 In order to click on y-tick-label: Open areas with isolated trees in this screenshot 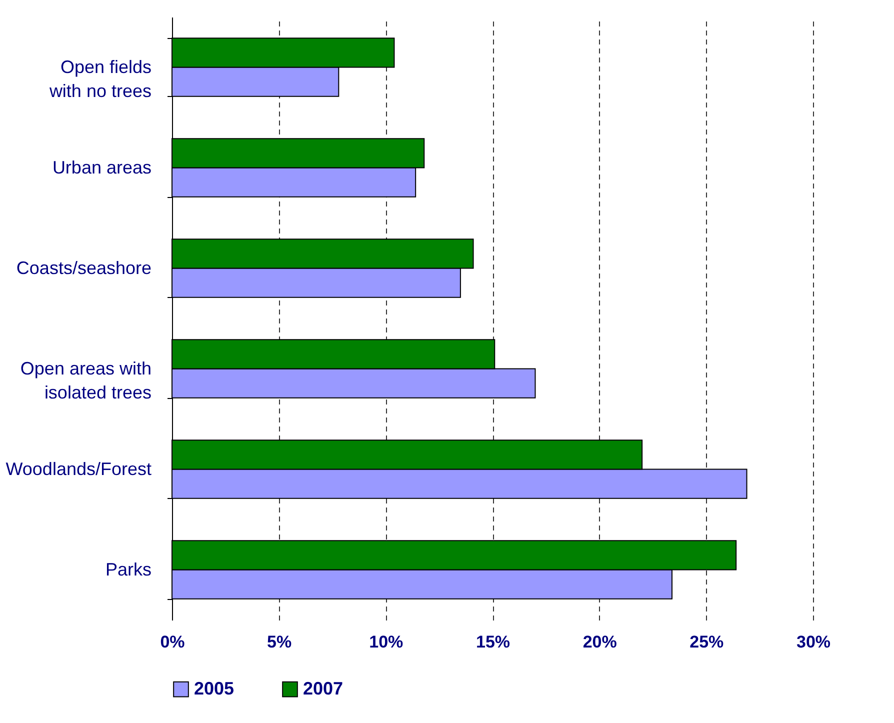, I will do `click(86, 380)`.